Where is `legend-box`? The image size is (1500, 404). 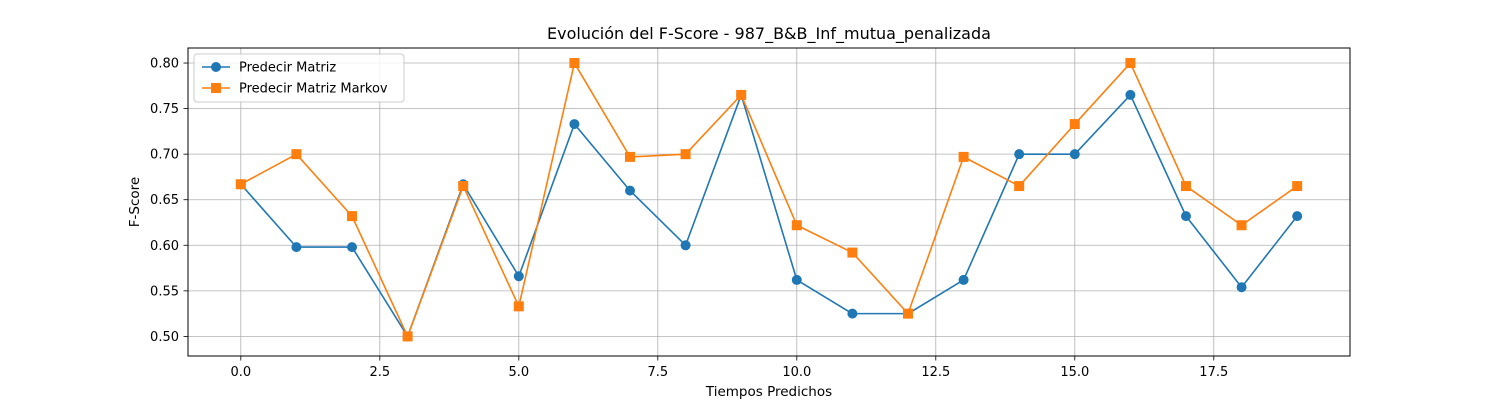
legend-box is located at coordinates (299, 78).